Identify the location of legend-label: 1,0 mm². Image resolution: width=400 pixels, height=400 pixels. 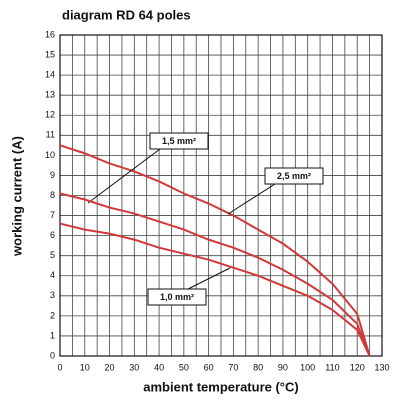
(177, 297).